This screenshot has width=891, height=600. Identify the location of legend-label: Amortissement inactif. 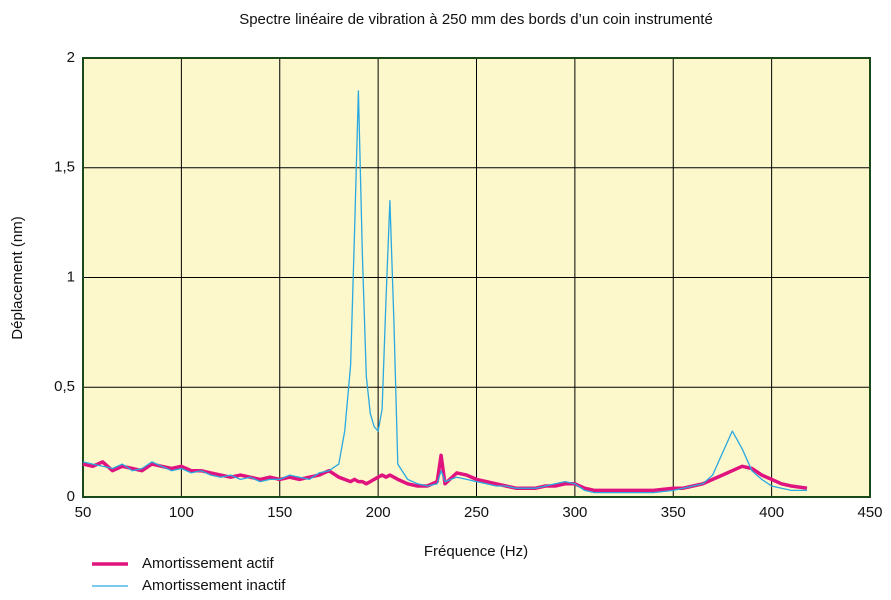
(214, 585).